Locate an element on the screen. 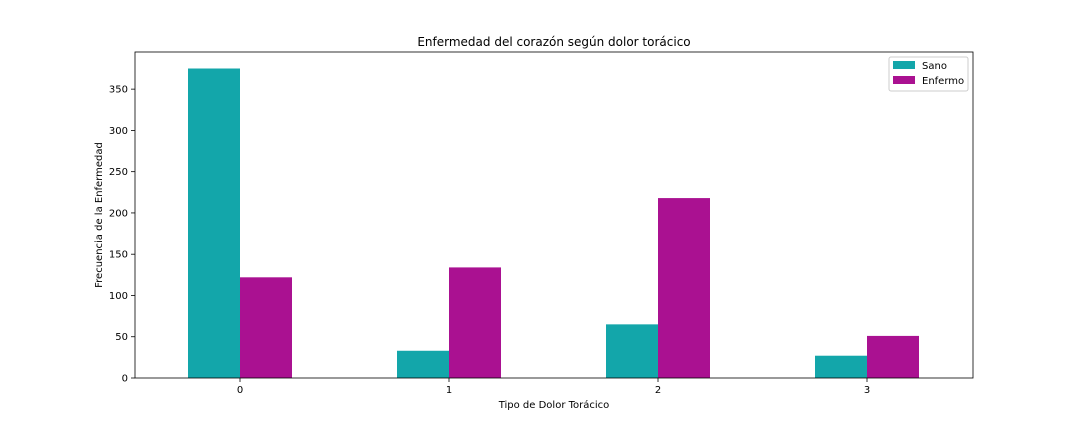  y-tick-label: 300 is located at coordinates (118, 131).